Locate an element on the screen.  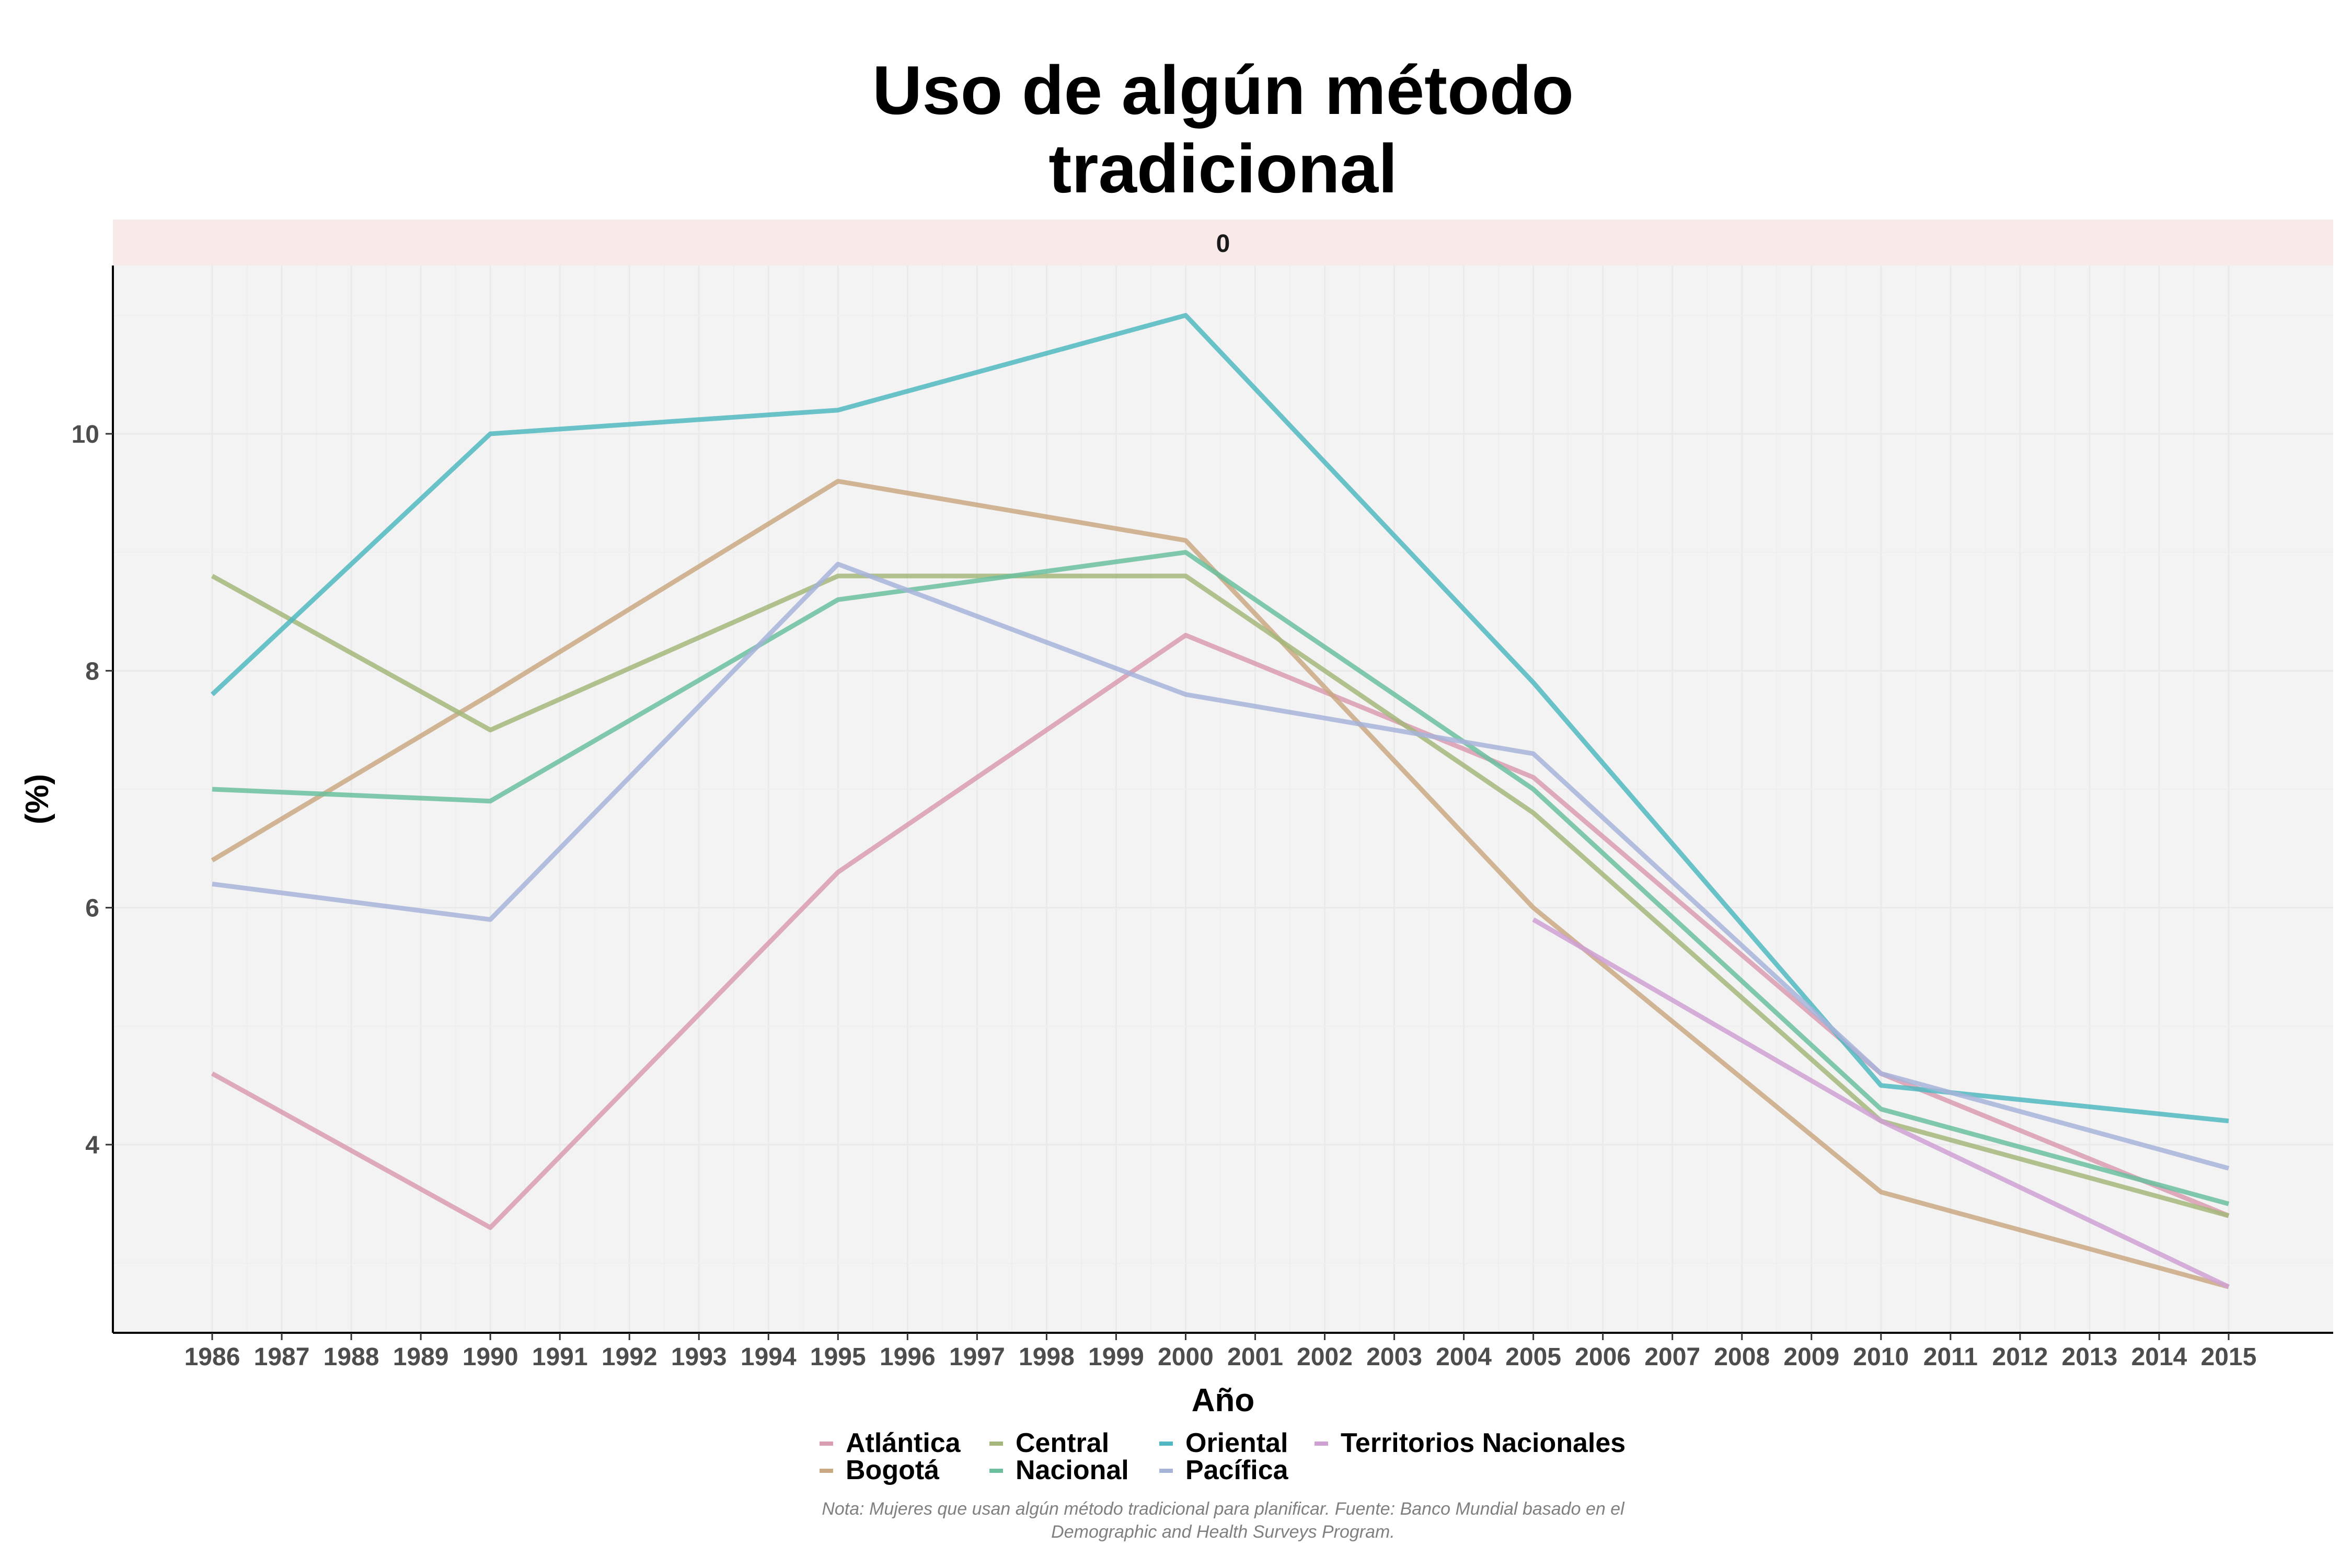
x-tick-label: 1998 is located at coordinates (1047, 1357).